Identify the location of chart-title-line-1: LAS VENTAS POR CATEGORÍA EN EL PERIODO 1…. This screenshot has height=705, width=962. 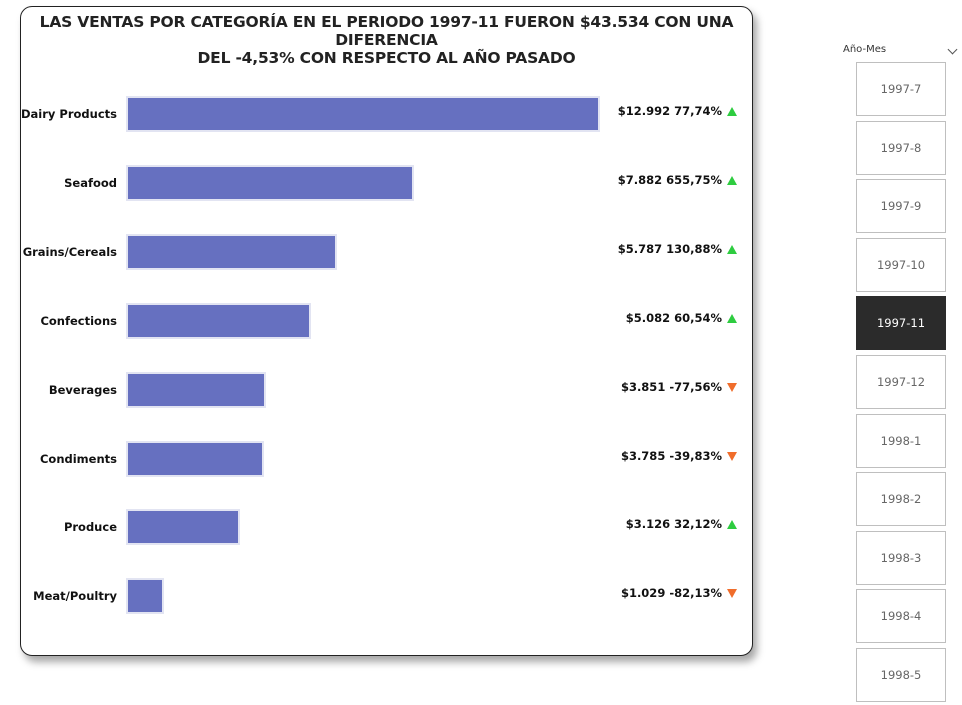
(386, 31).